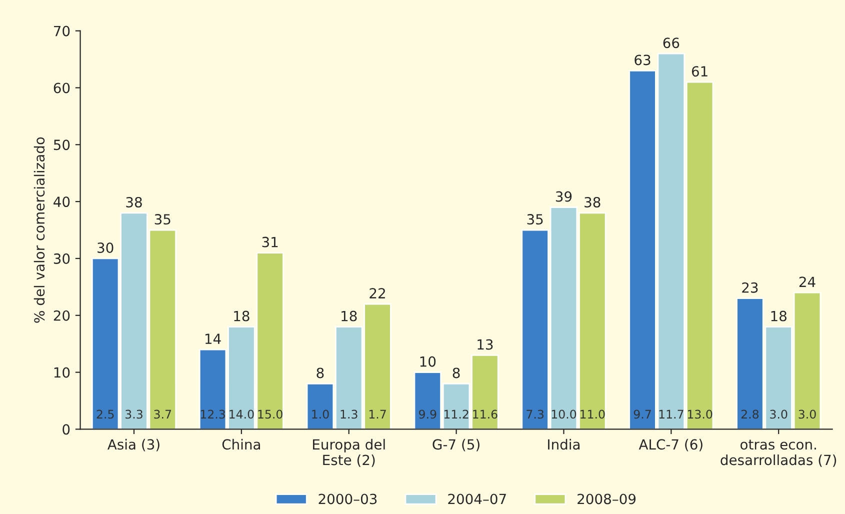  Describe the element at coordinates (134, 445) in the screenshot. I see `x-tick-label: Asia (3)` at that location.